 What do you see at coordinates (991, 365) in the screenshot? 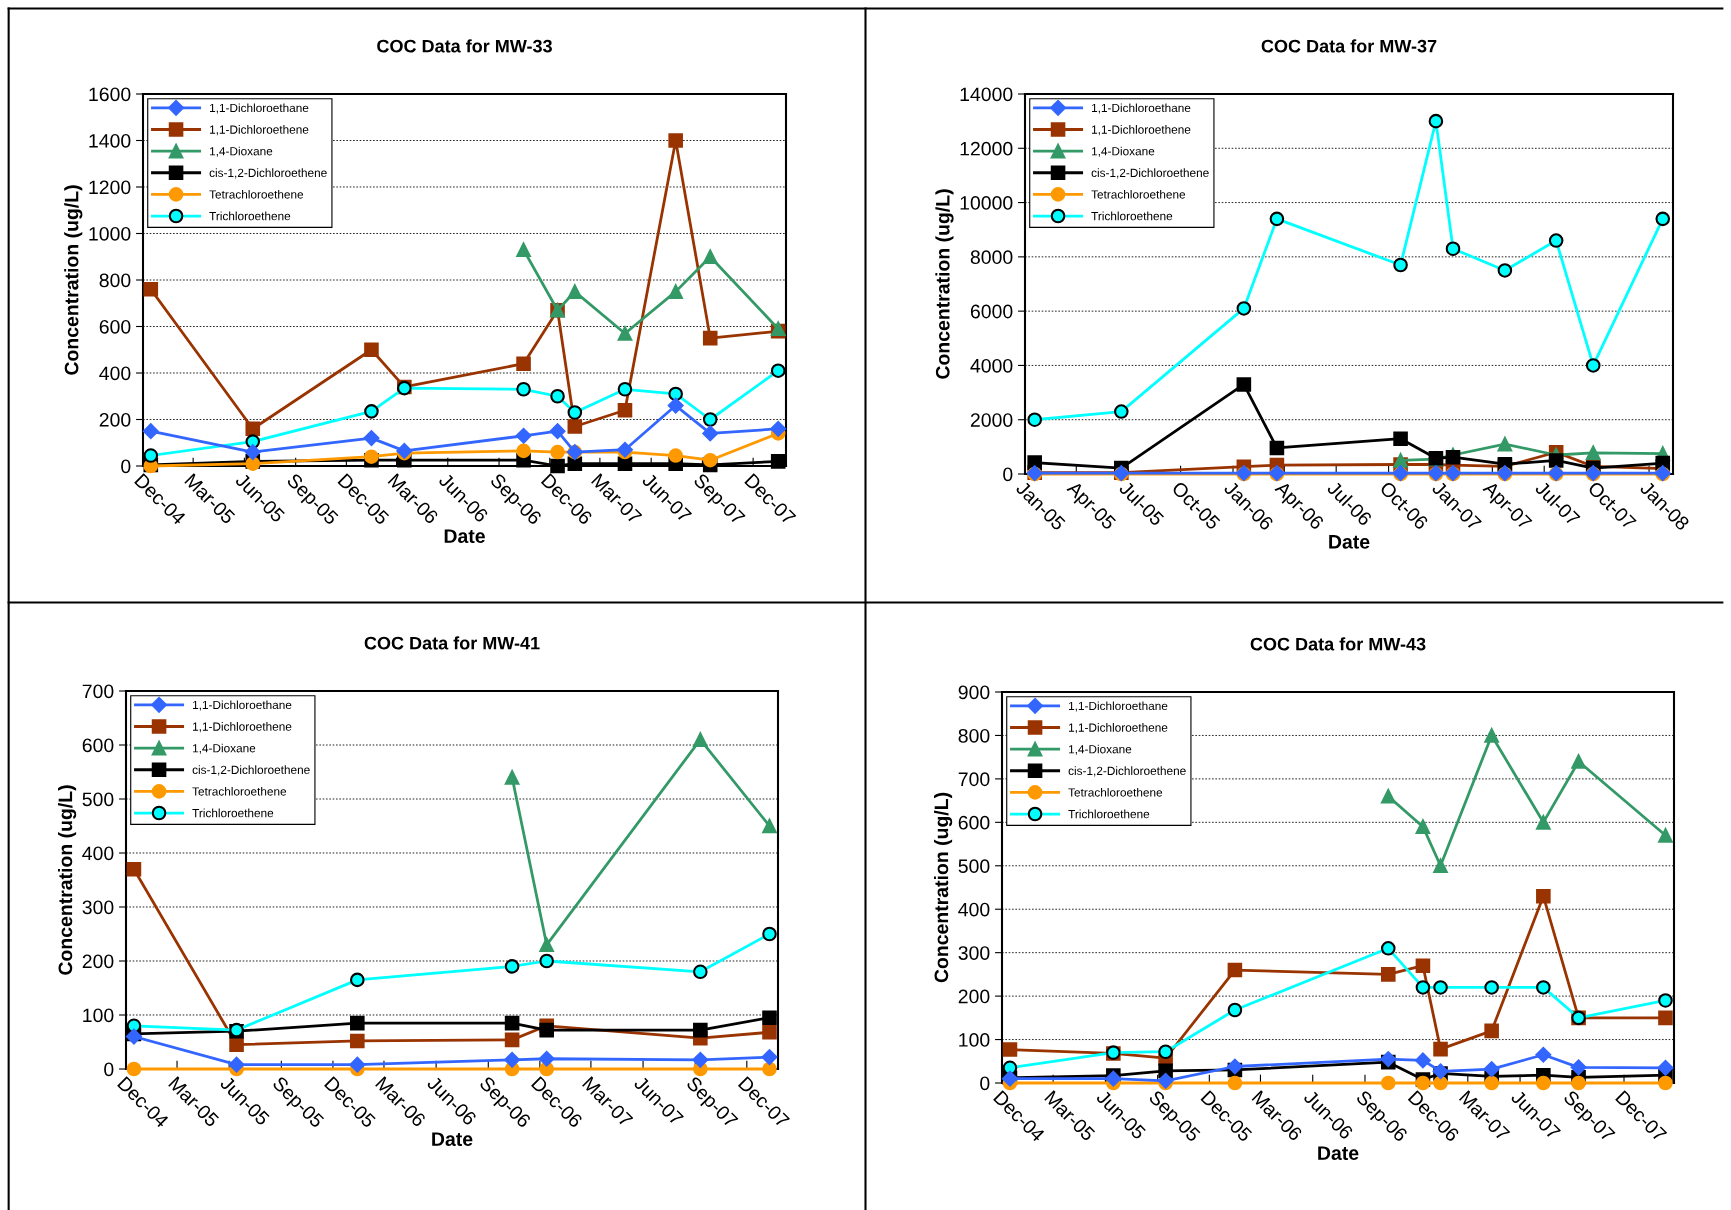
I see `y-tick-label: 4000` at bounding box center [991, 365].